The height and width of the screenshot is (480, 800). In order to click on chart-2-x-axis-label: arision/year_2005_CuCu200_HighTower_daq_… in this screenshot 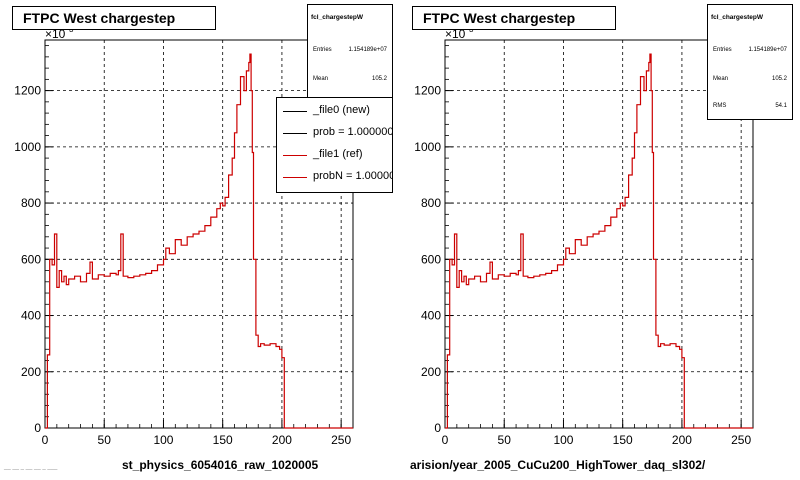, I will do `click(558, 465)`.